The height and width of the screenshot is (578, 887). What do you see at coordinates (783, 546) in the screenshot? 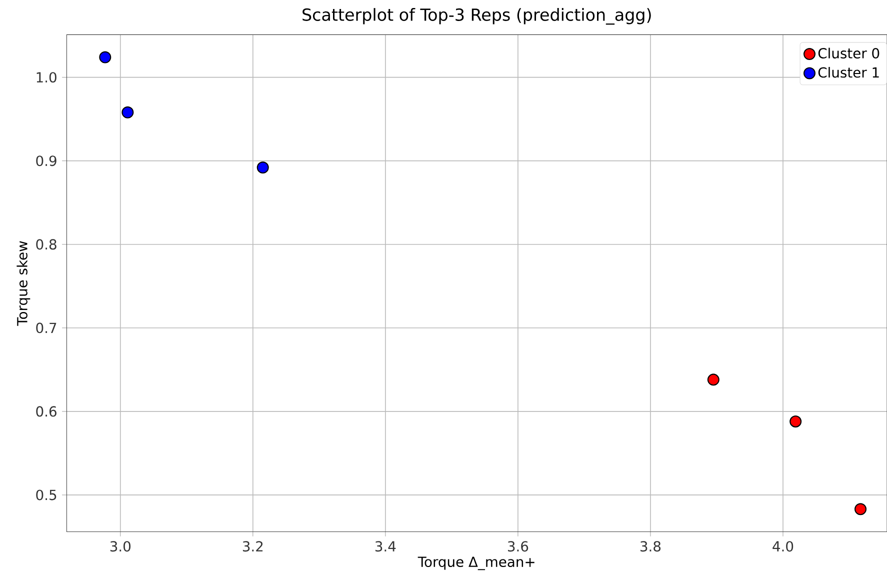
I see `x-tick-label: 4.0` at bounding box center [783, 546].